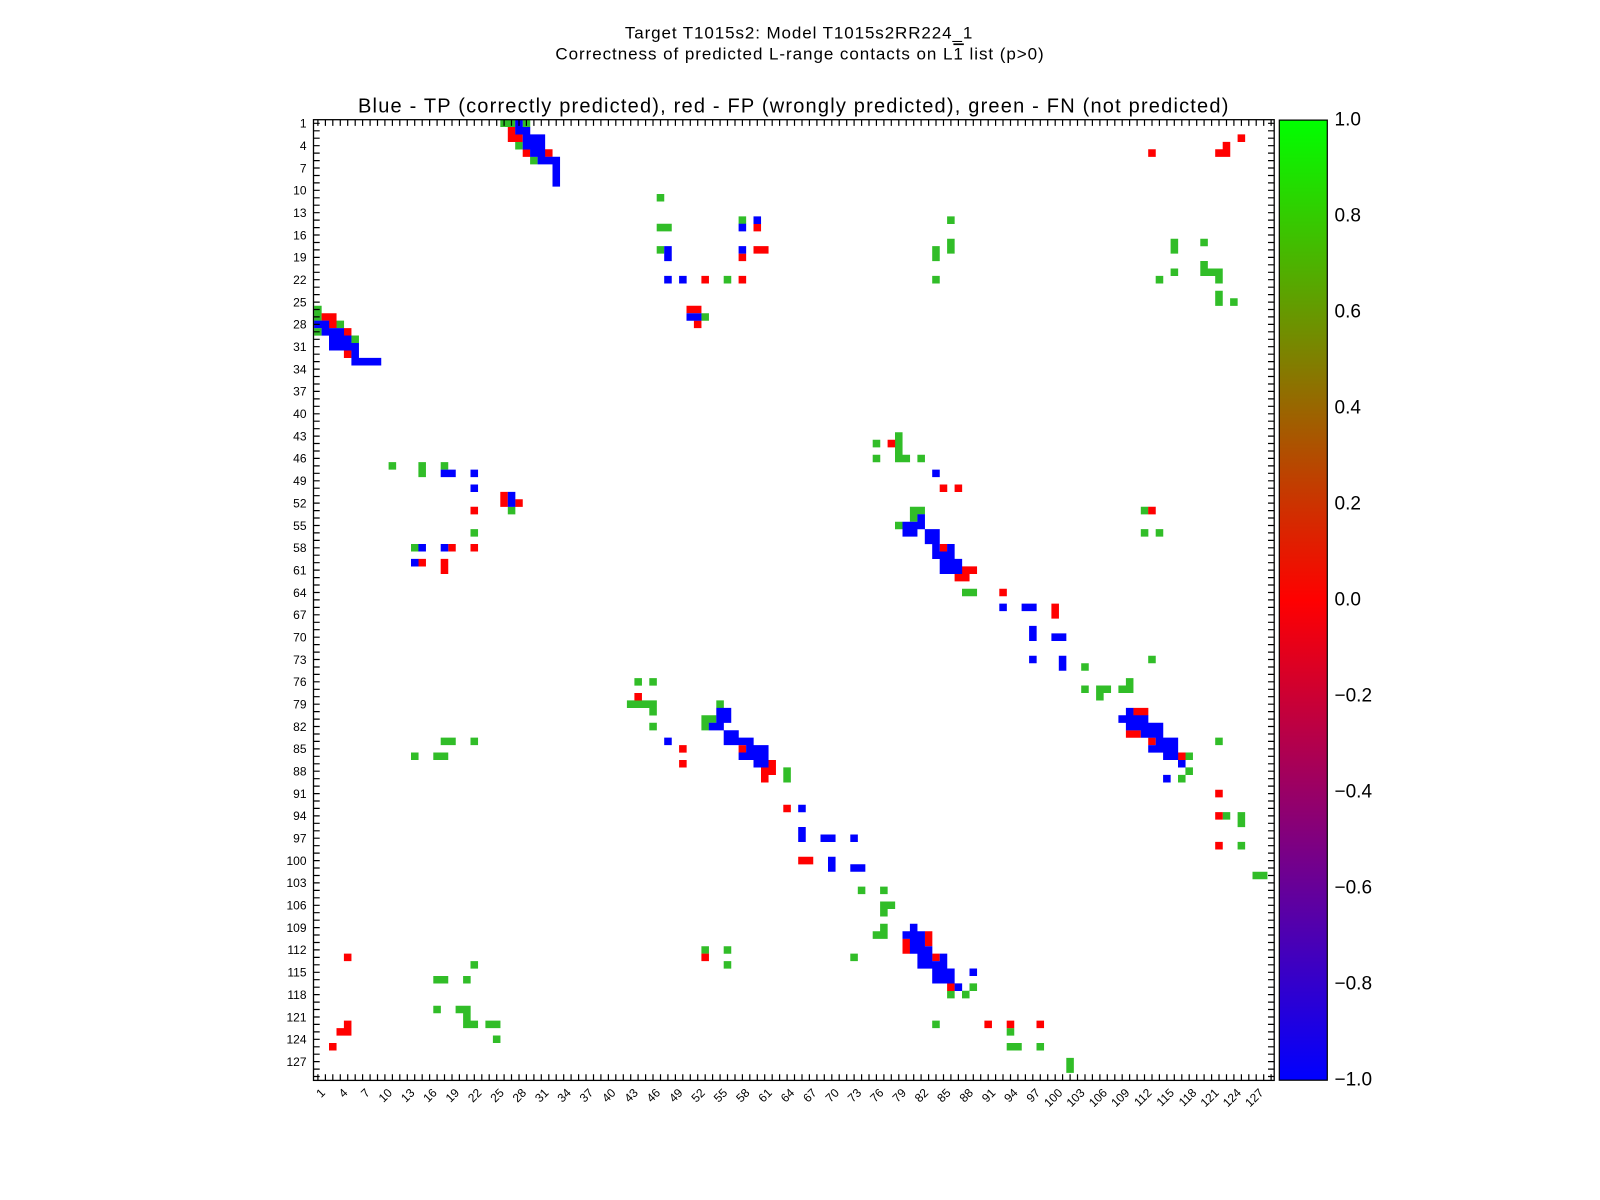 The image size is (1600, 1200). What do you see at coordinates (300, 503) in the screenshot?
I see `svg-text: 52` at bounding box center [300, 503].